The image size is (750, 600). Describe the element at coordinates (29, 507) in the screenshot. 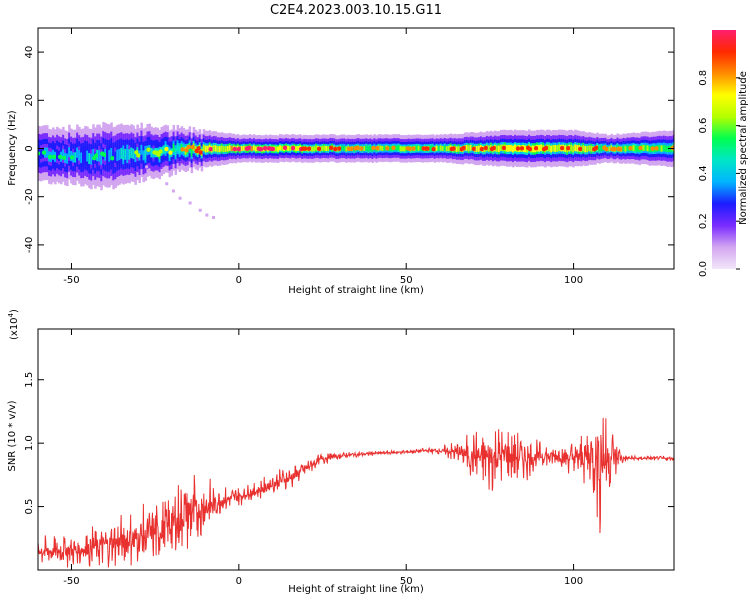

I see `y-tick-label: 0.5` at that location.